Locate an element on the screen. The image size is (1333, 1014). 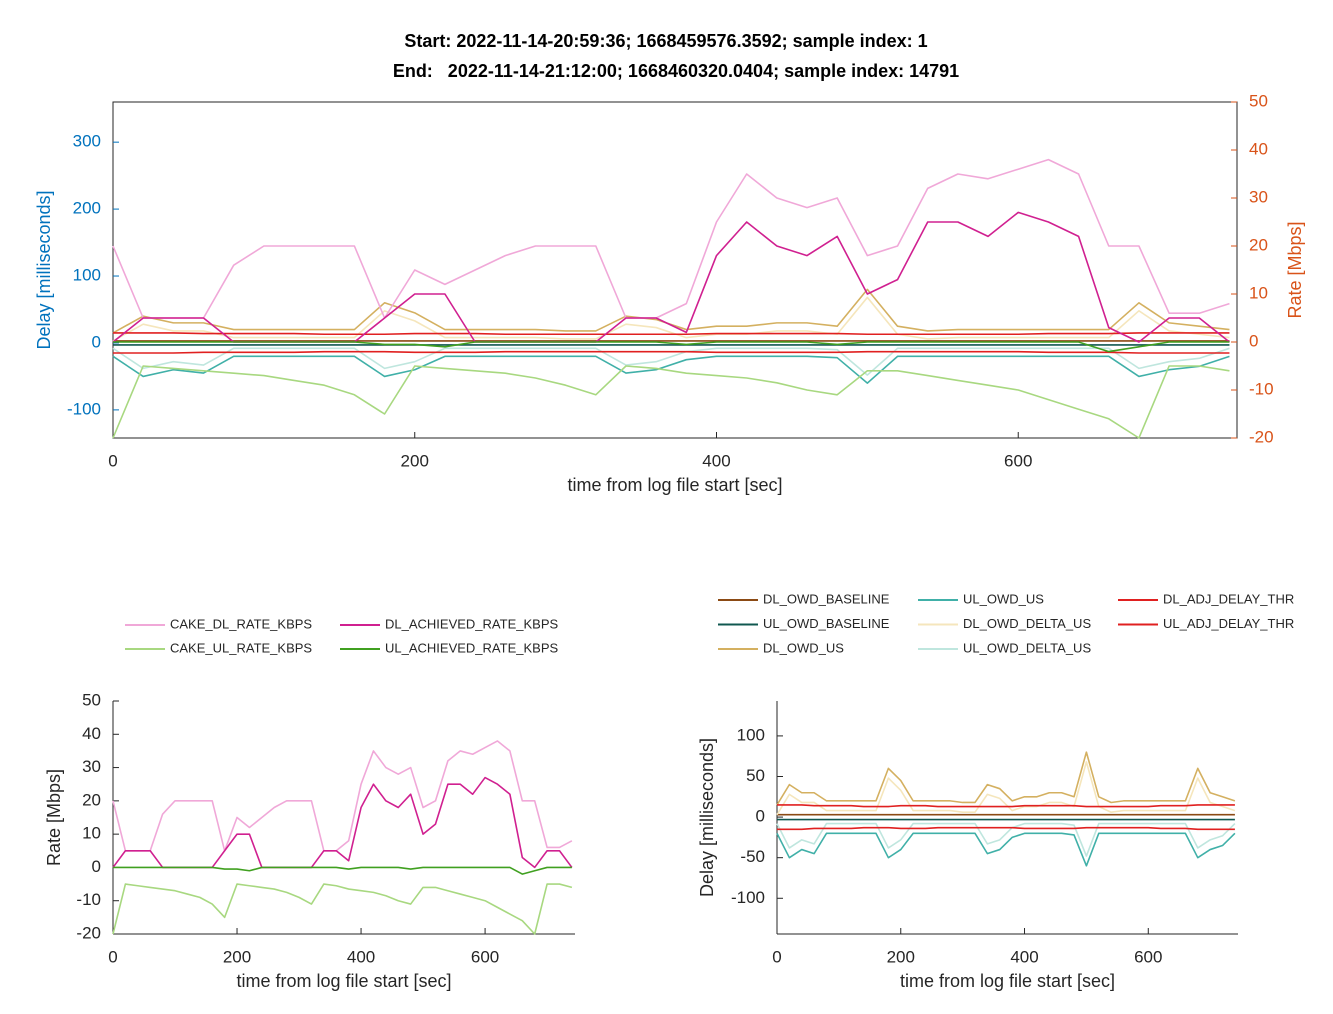
y-tick-label: 300 is located at coordinates (87, 141).